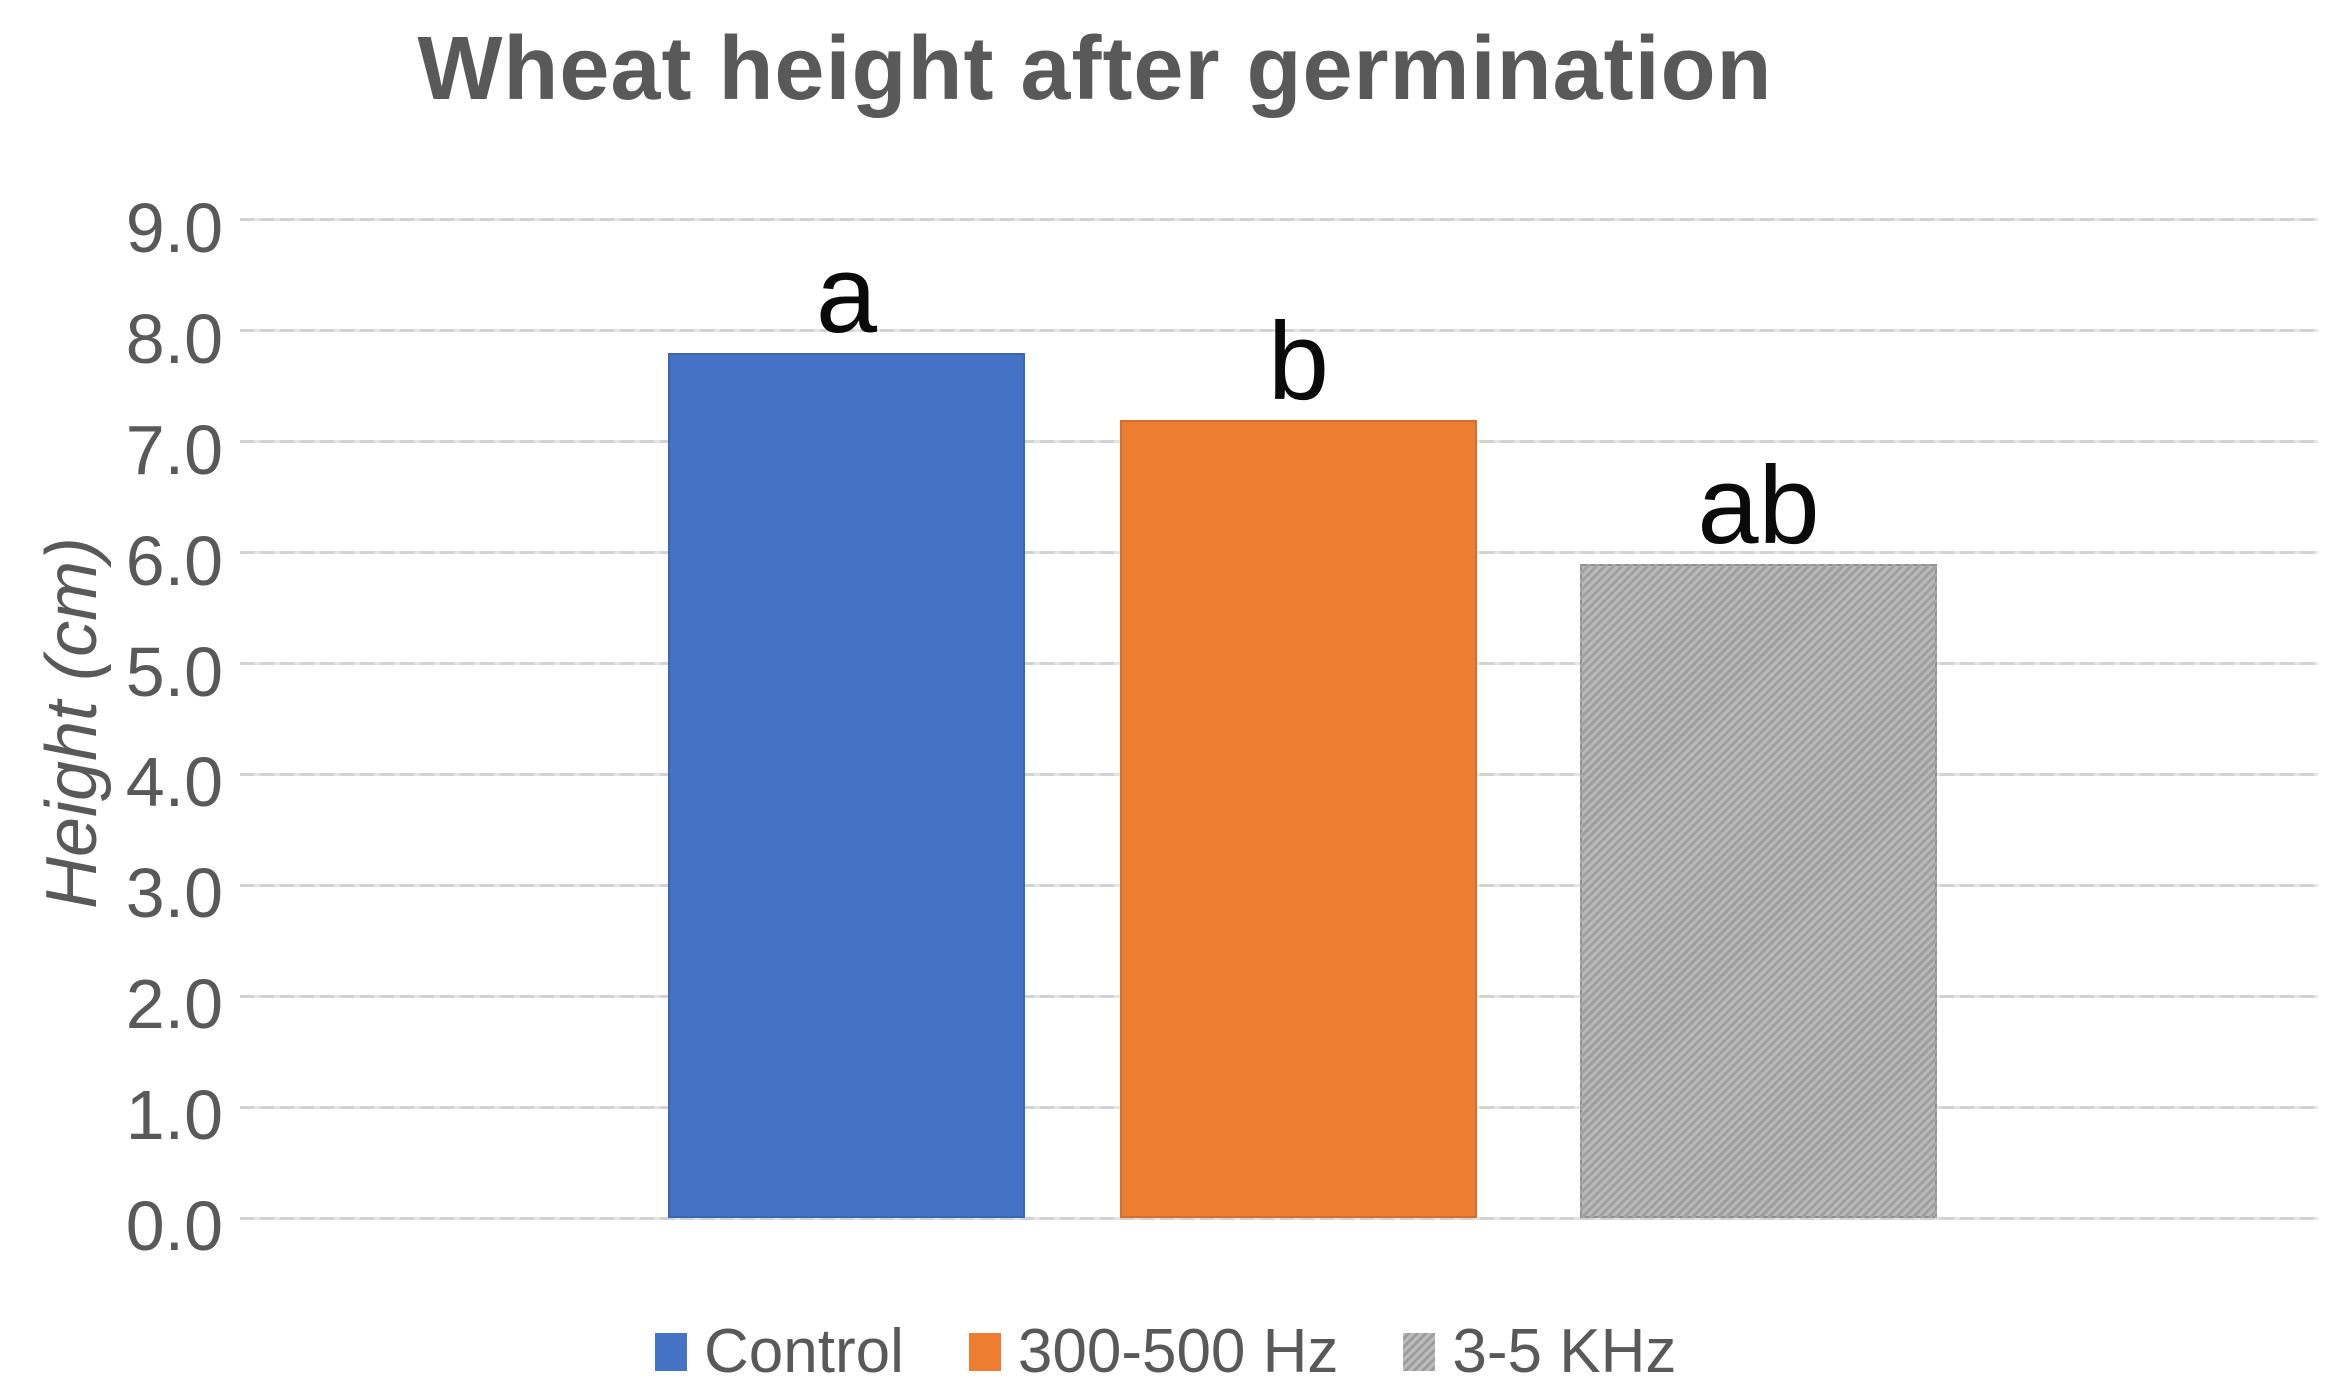  What do you see at coordinates (1298, 818) in the screenshot?
I see `bar-300-500-hz` at bounding box center [1298, 818].